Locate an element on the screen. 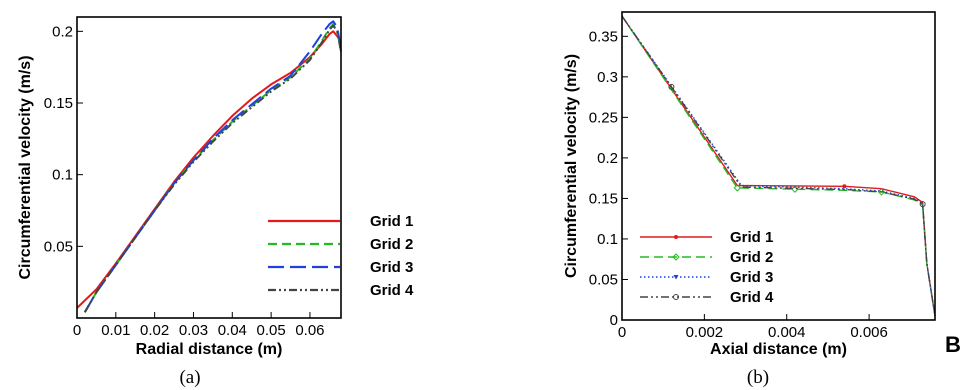  panel-a-caption: (a) is located at coordinates (189, 377).